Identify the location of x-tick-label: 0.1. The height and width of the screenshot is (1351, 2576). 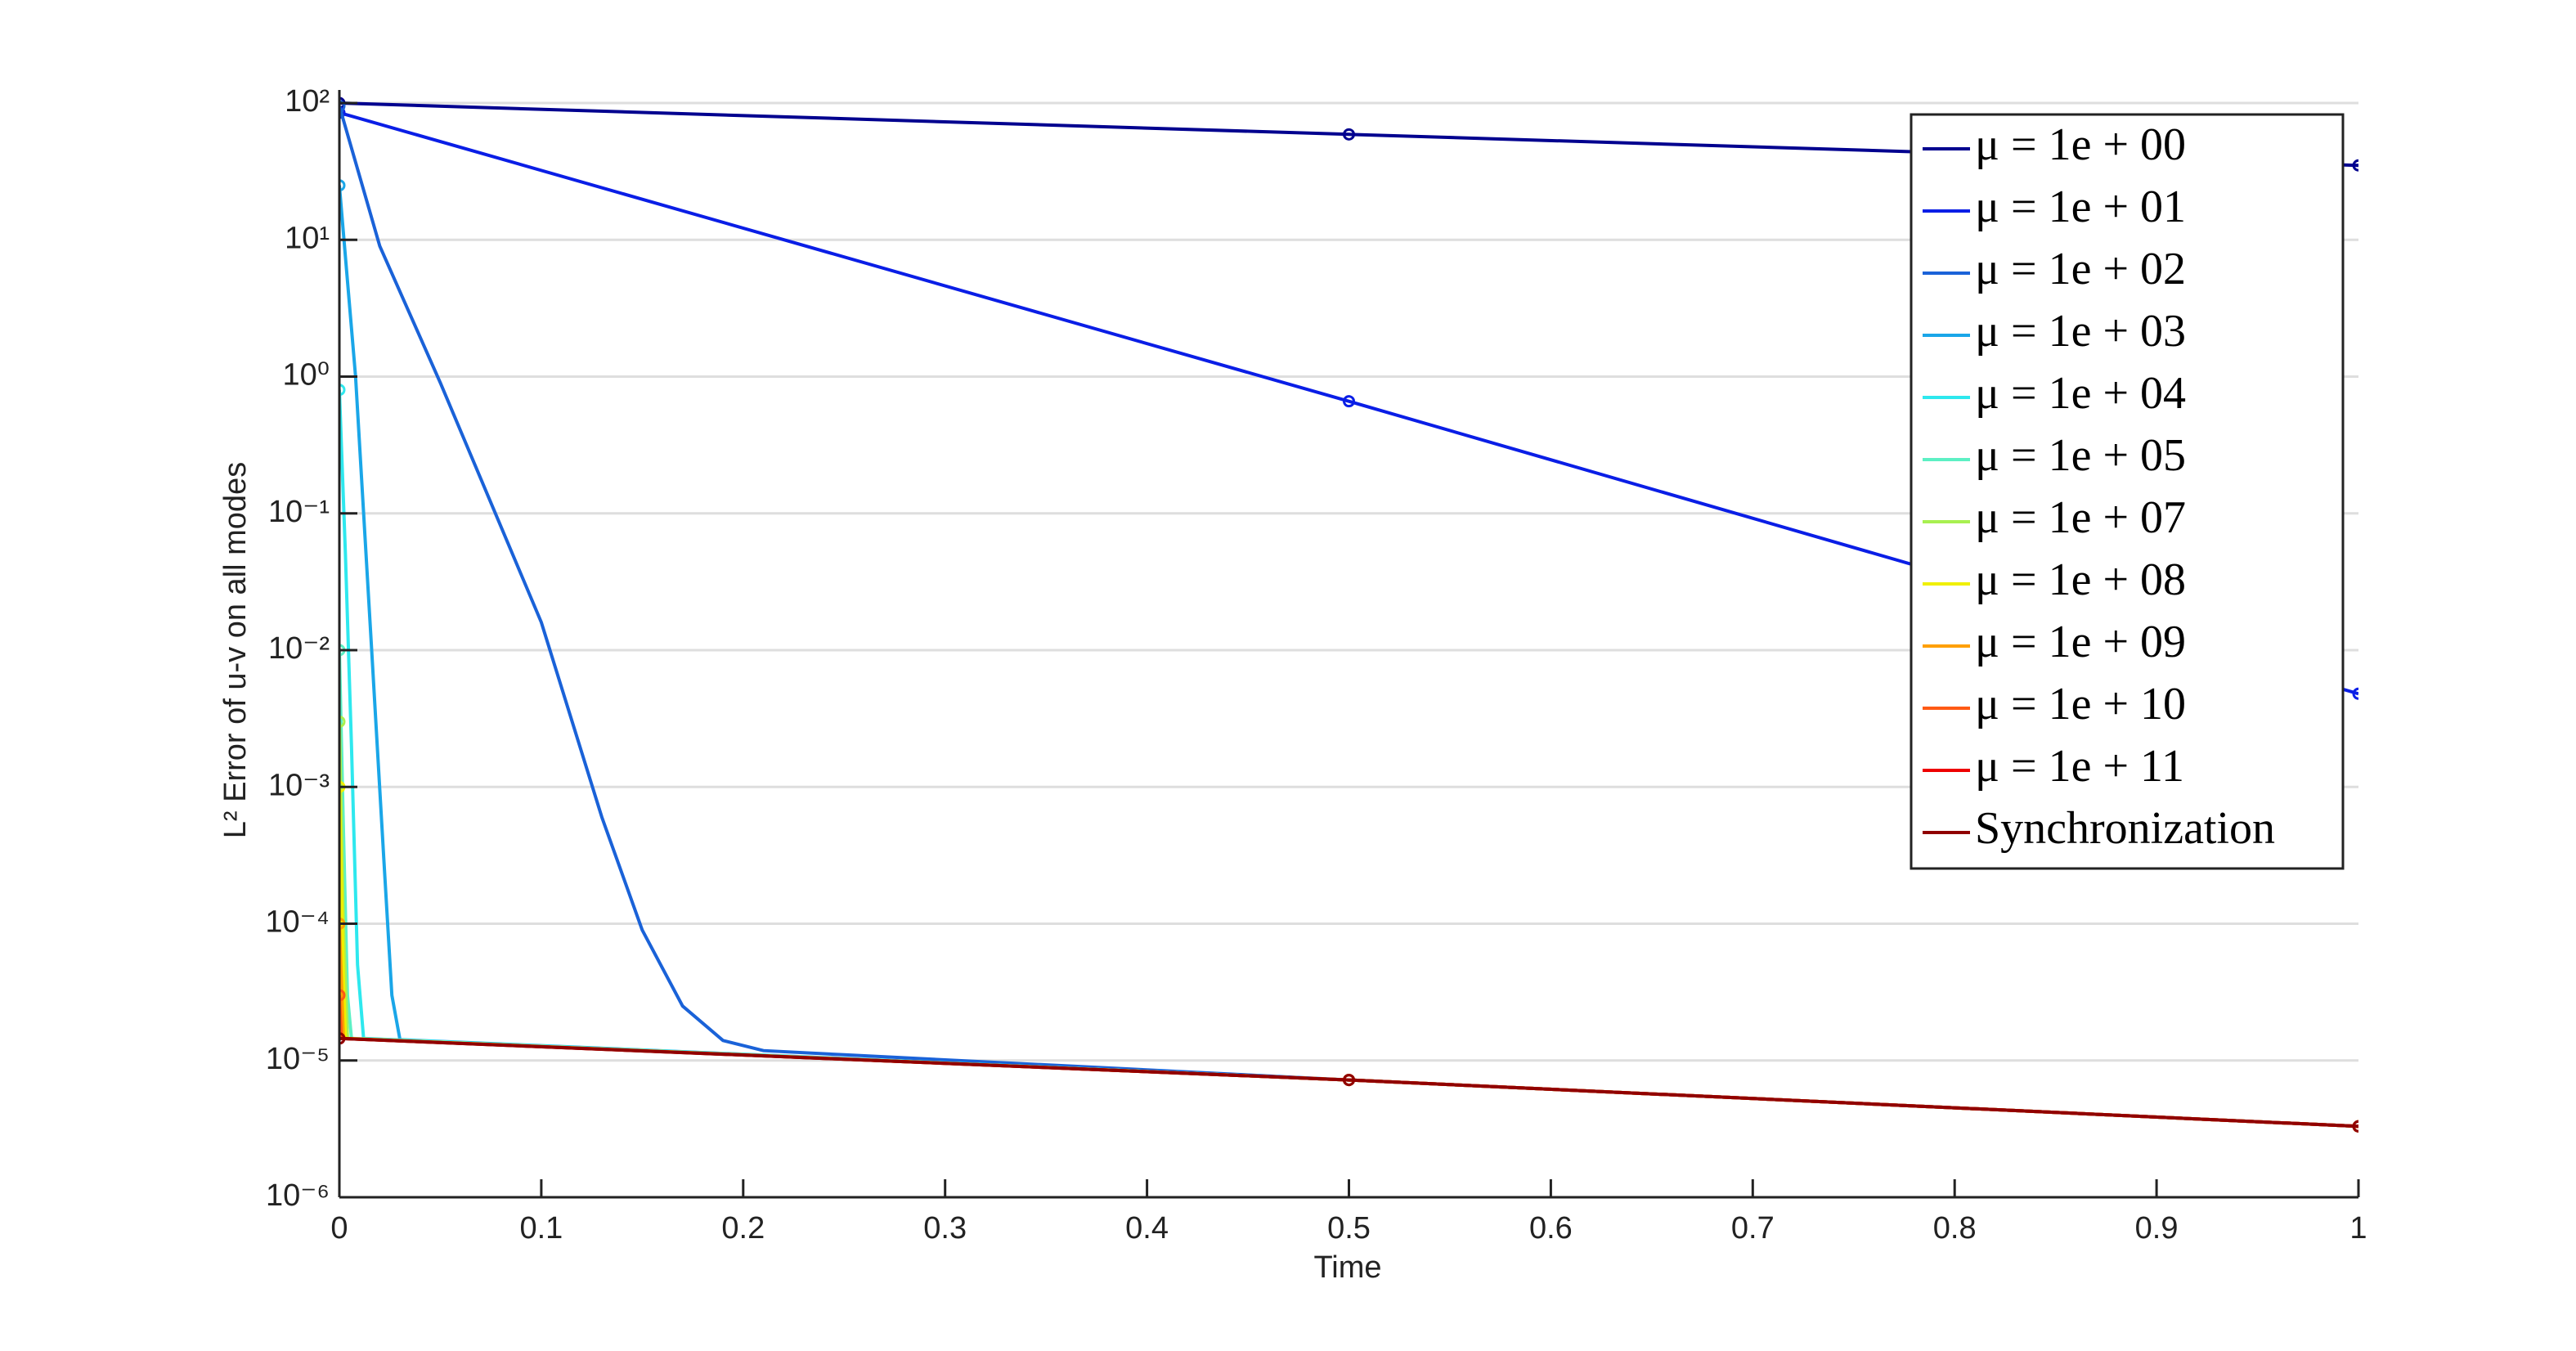
(541, 1228).